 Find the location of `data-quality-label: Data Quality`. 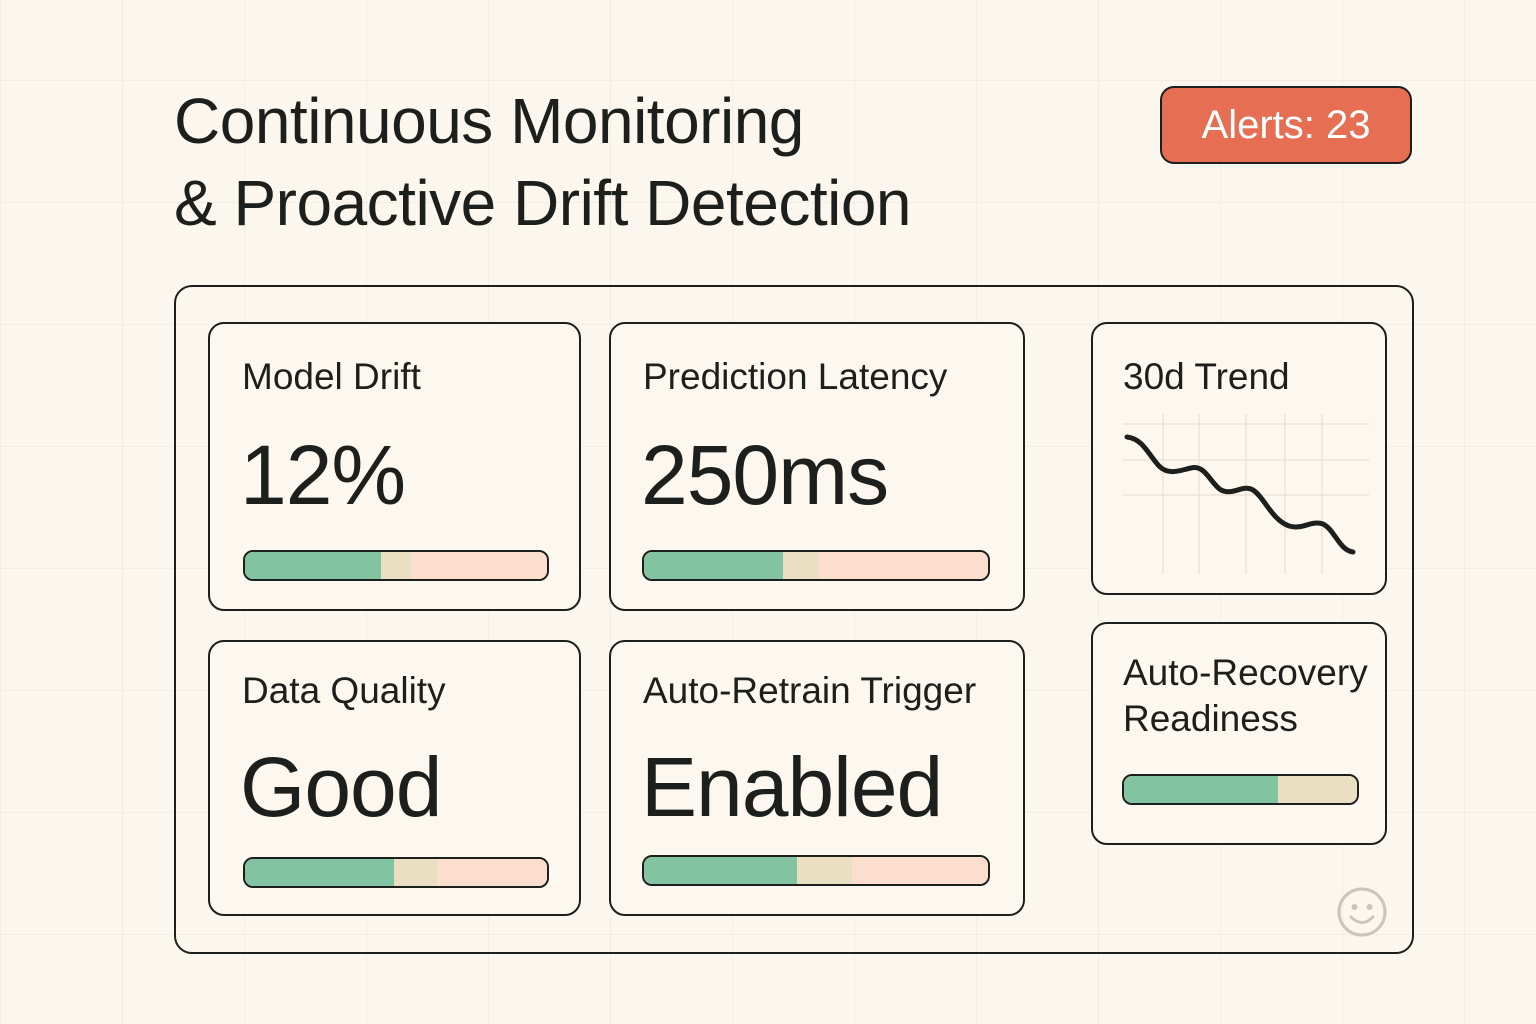

data-quality-label: Data Quality is located at coordinates (344, 690).